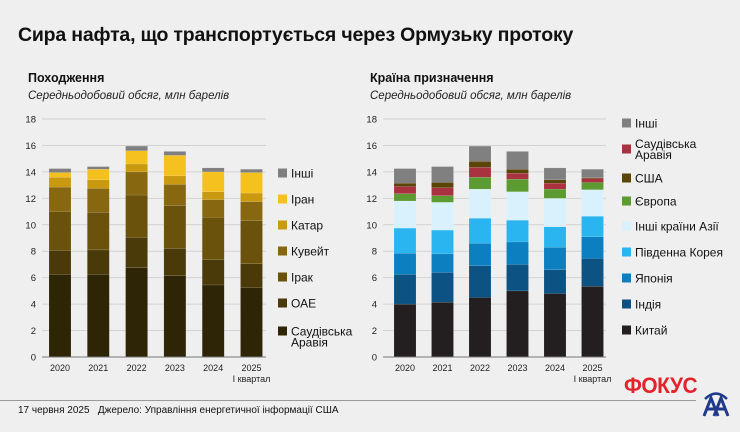 The image size is (740, 432). I want to click on x-tick-sublabel: I квартал, so click(593, 379).